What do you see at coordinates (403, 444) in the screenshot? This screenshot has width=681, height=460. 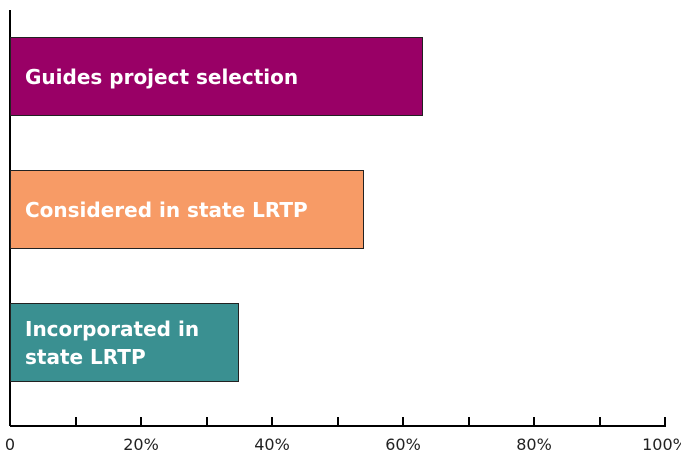 I see `x-tick-label: 60%` at bounding box center [403, 444].